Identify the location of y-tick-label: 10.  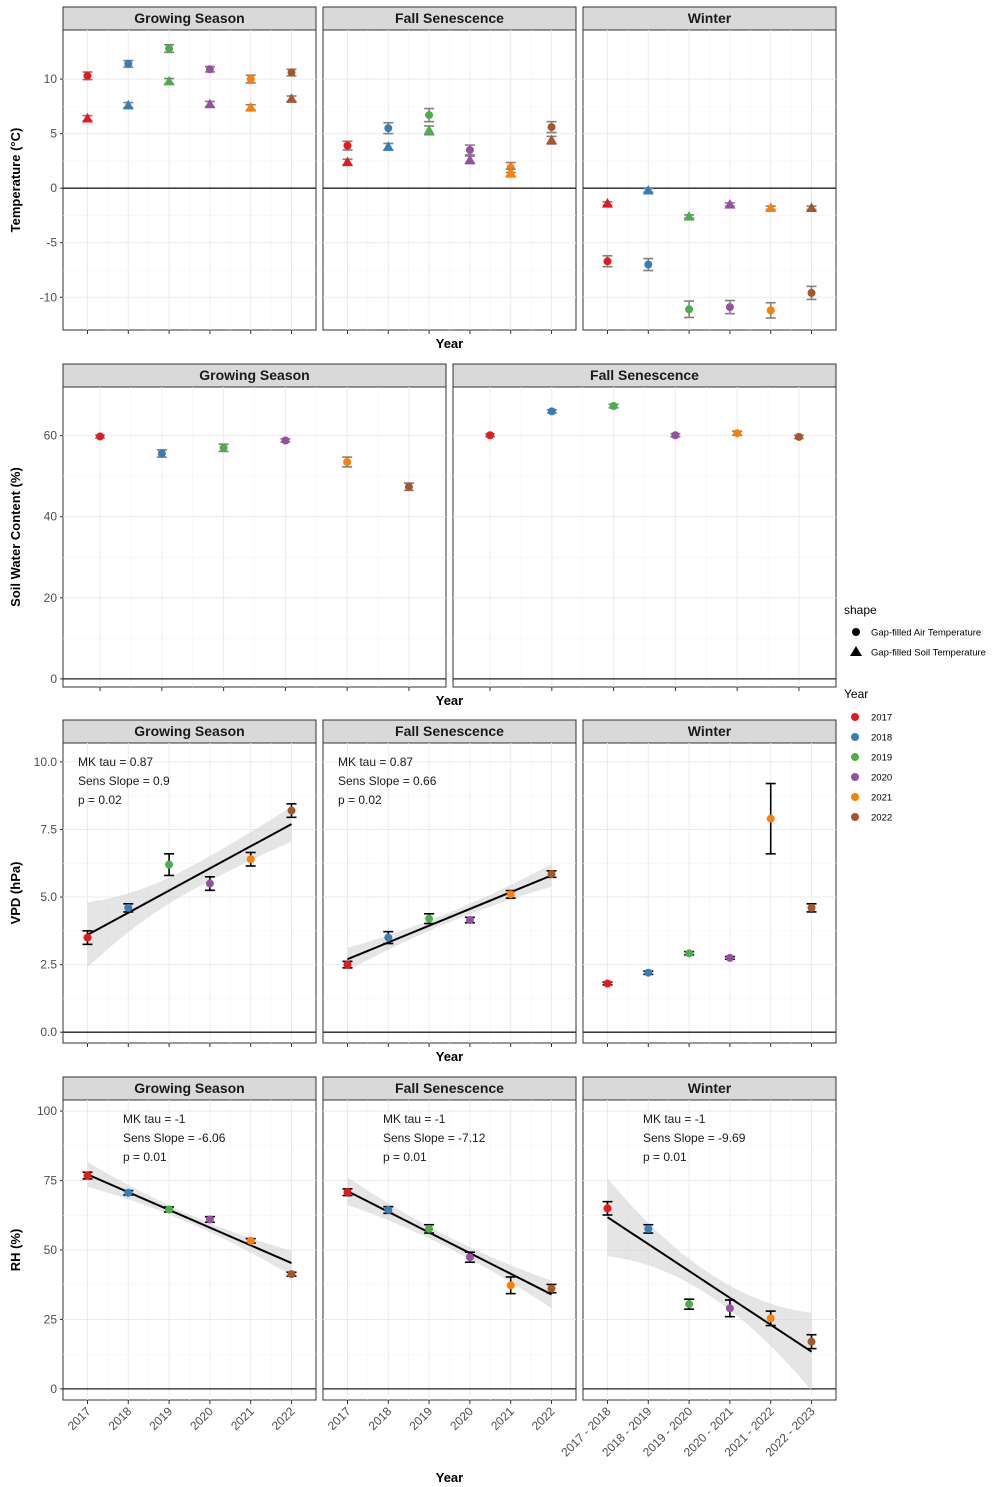
(51, 79).